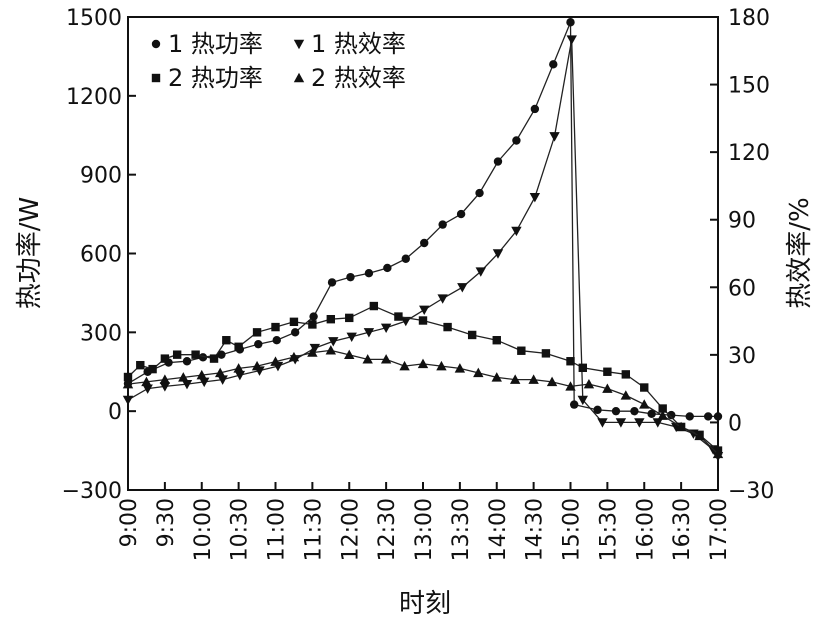 The width and height of the screenshot is (831, 632). What do you see at coordinates (742, 288) in the screenshot?
I see `y-right-tick-label: 60` at bounding box center [742, 288].